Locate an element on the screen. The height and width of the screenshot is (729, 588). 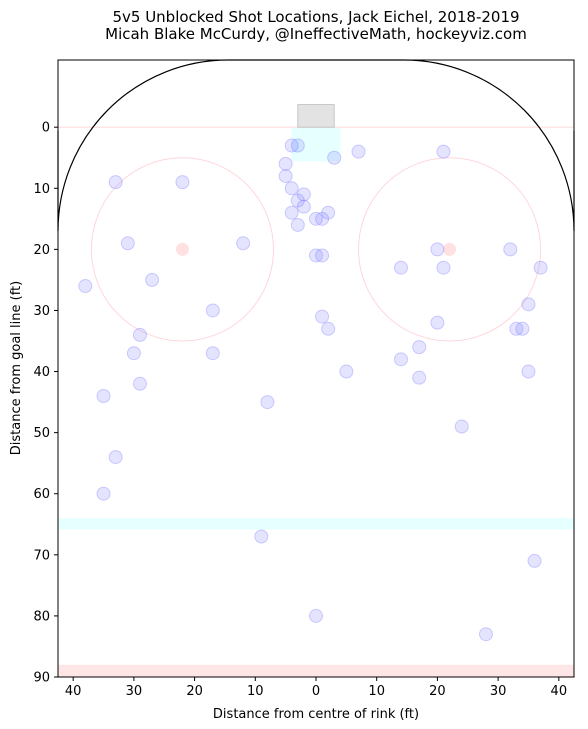
centre-line is located at coordinates (316, 670).